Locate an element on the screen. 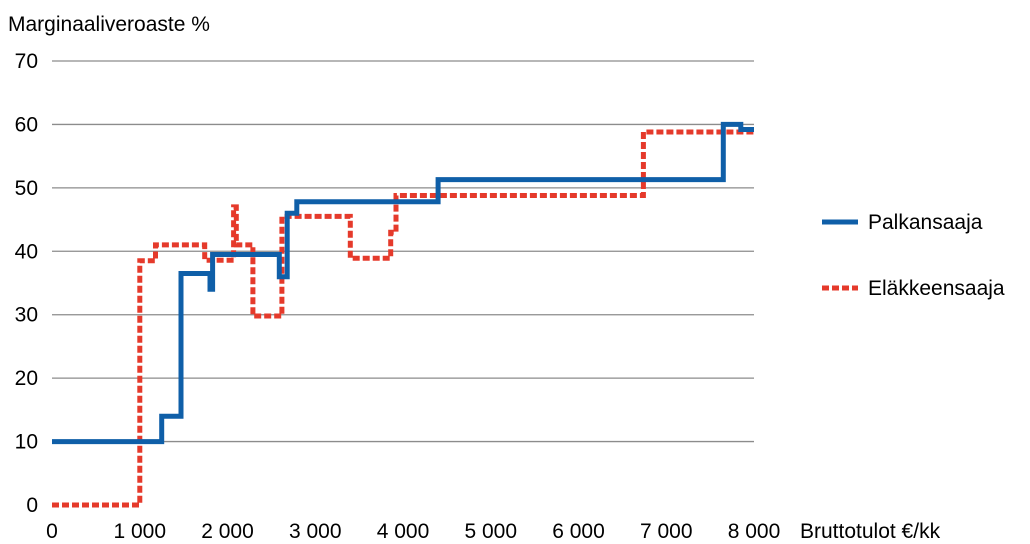 This screenshot has width=1030, height=544. y-tick-label: 50 is located at coordinates (26, 188).